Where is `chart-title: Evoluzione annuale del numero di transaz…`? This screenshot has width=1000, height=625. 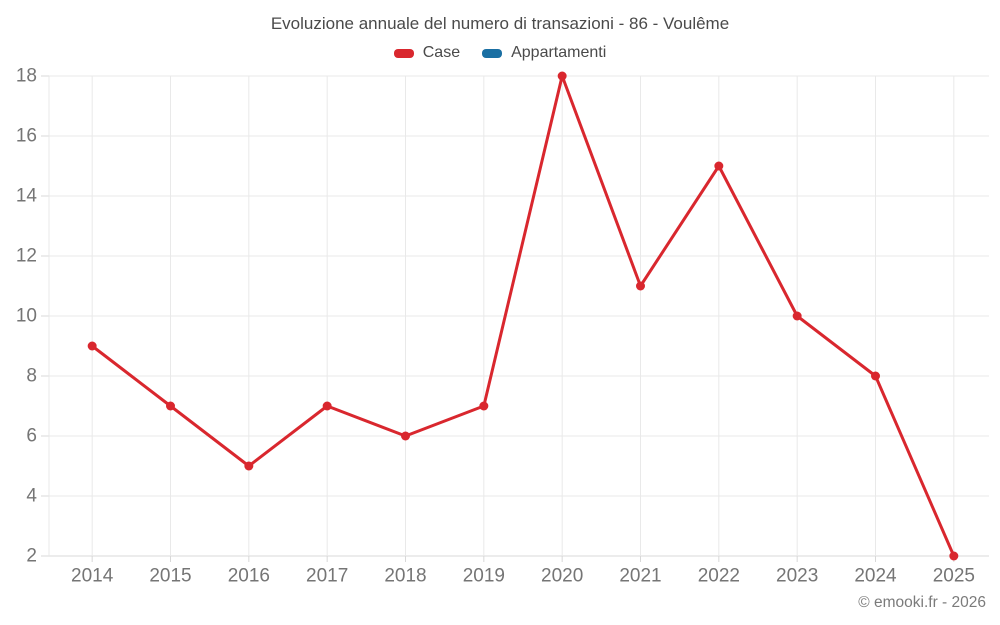
chart-title: Evoluzione annuale del numero di transaz… is located at coordinates (500, 23).